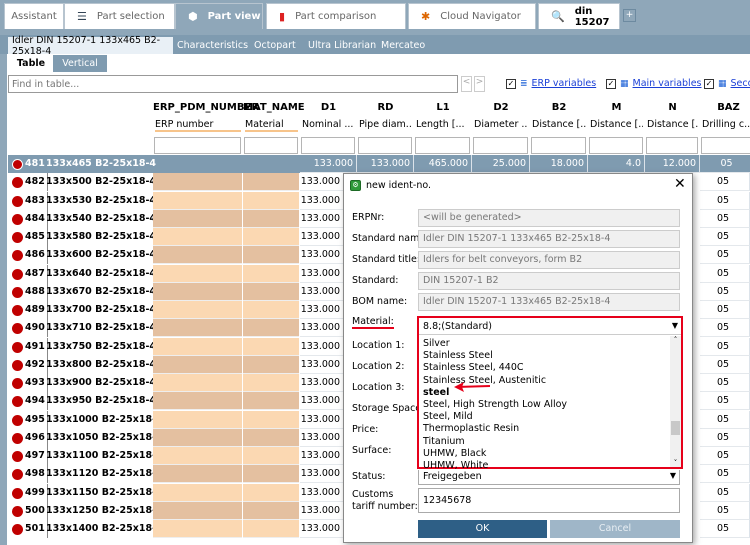 The width and height of the screenshot is (750, 545). I want to click on subtab-4: Mercateo, so click(403, 45).